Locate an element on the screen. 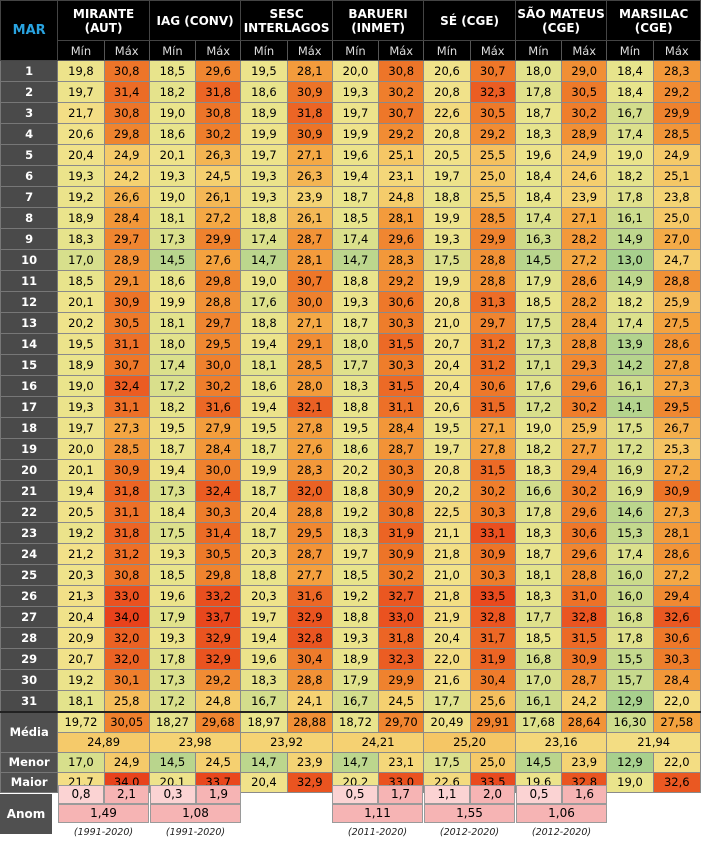 The image size is (701, 846). max-temp-cell: 25,9 is located at coordinates (676, 302).